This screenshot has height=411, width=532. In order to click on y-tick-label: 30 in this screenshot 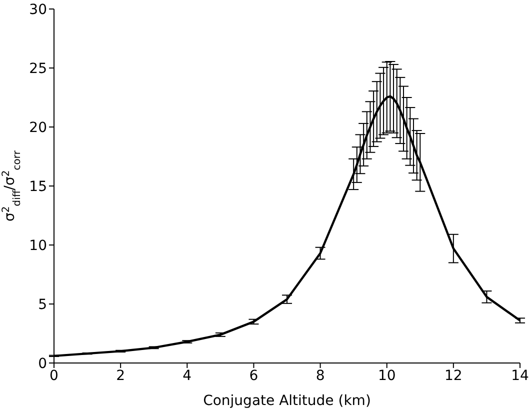, I will do `click(38, 10)`.